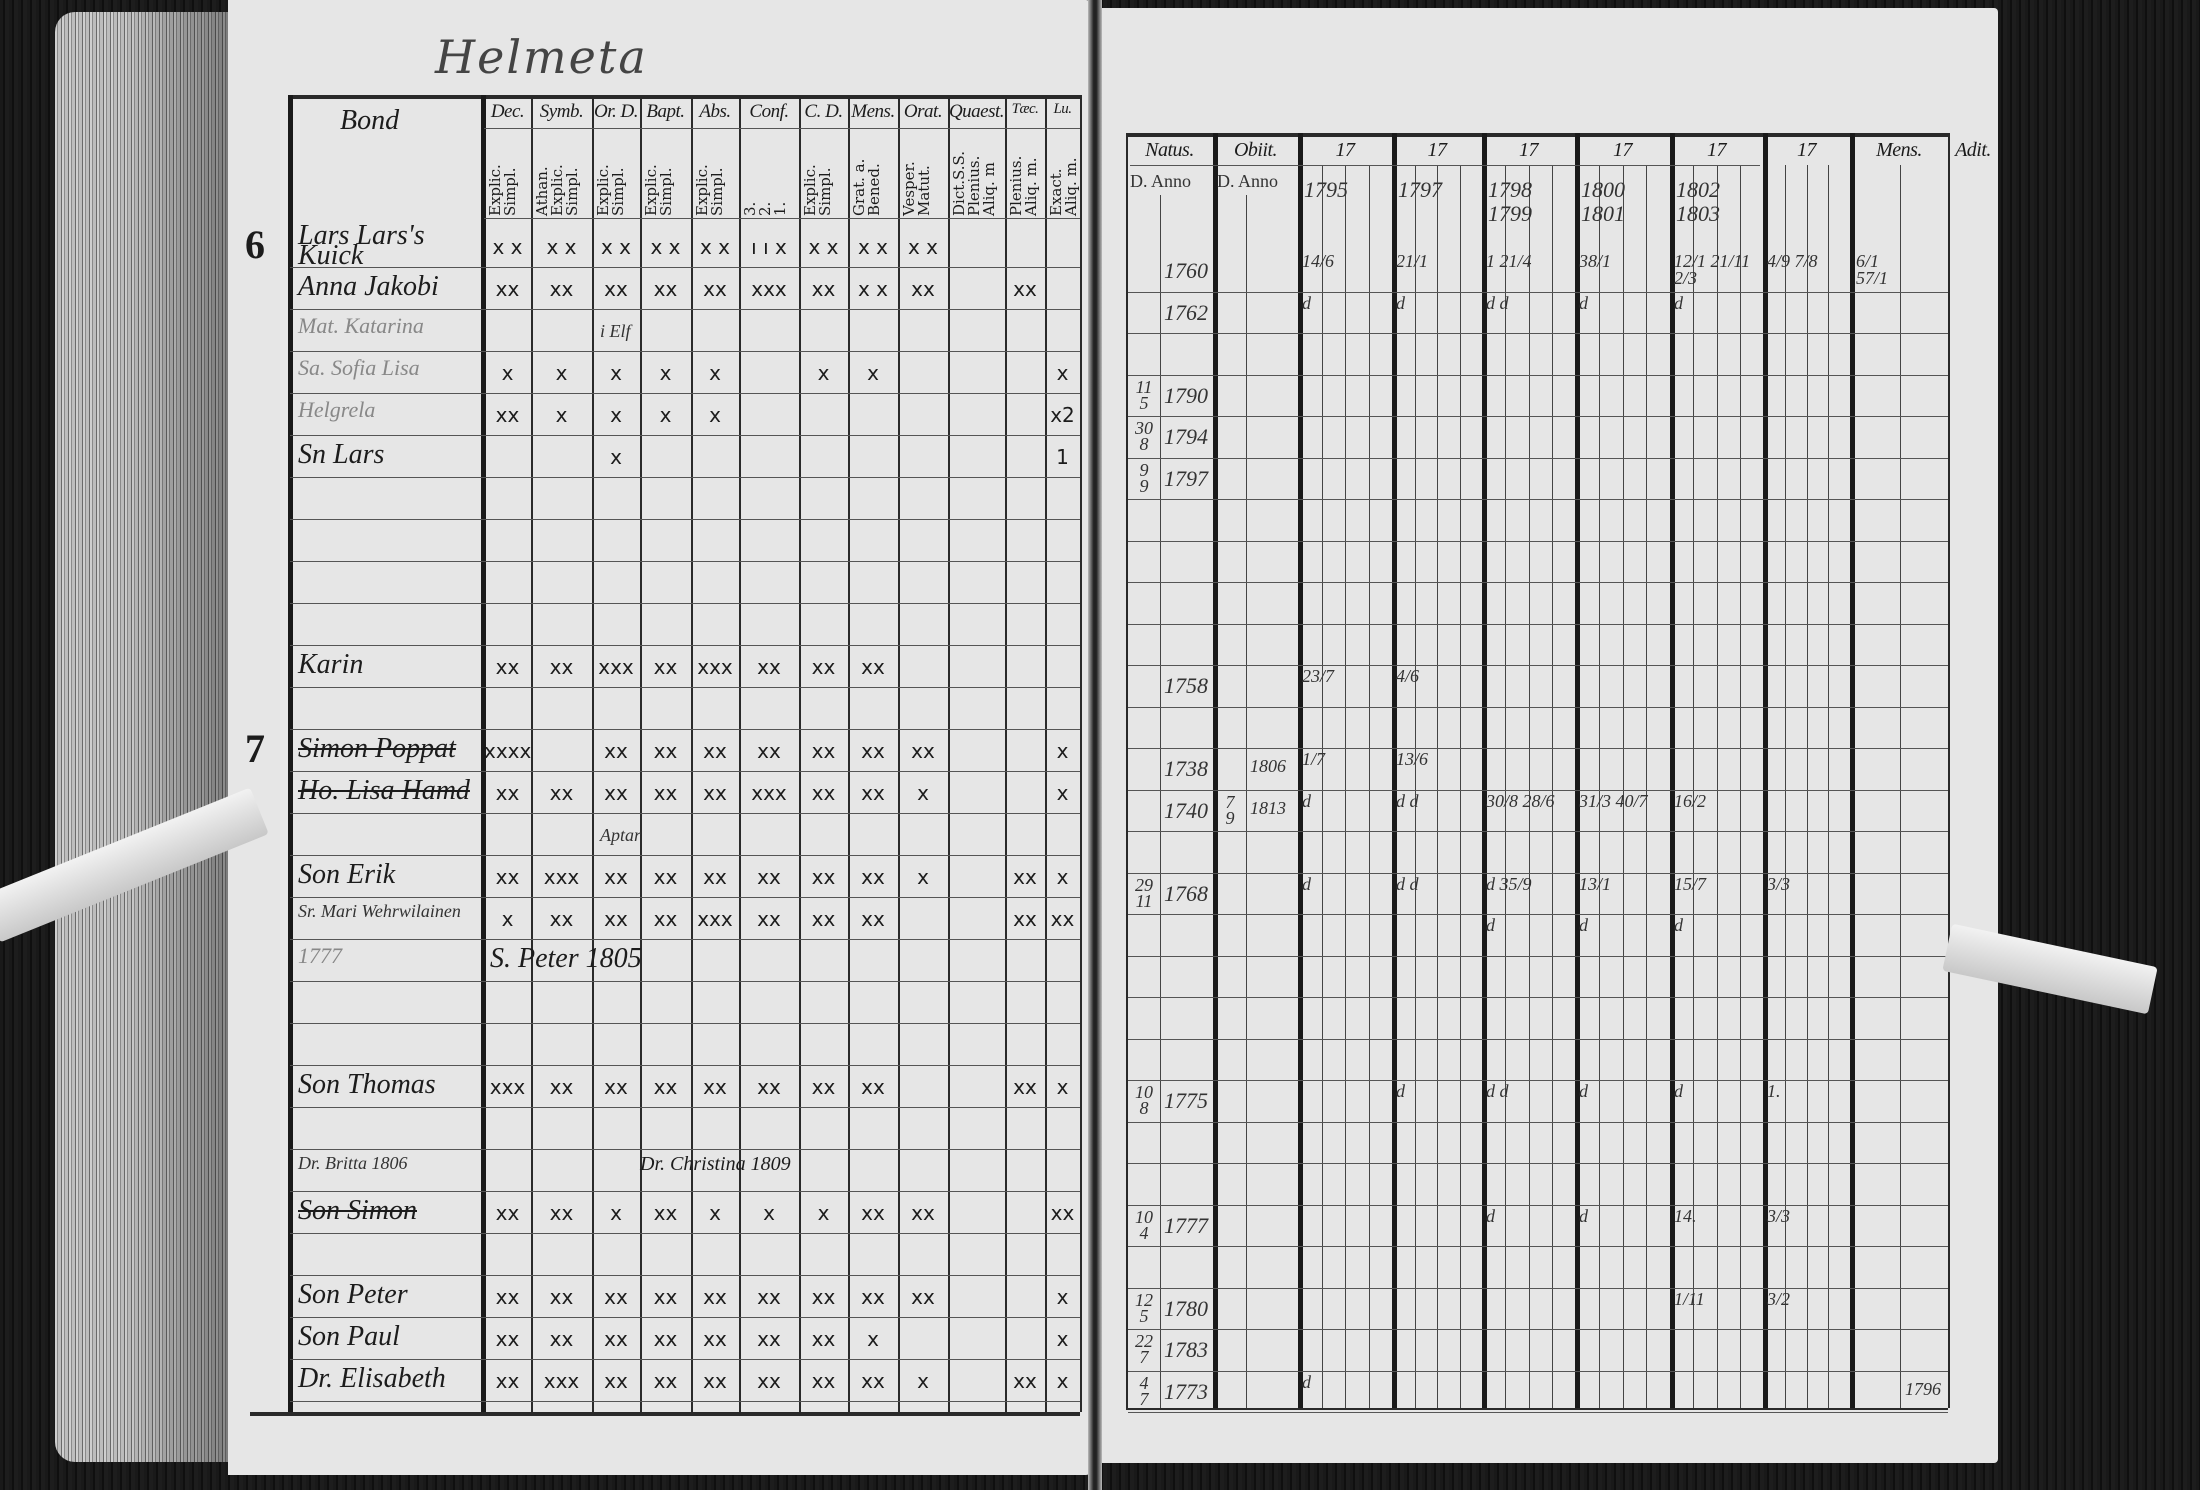 The width and height of the screenshot is (2200, 1490). Describe the element at coordinates (1144, 1307) in the screenshot. I see `birth-day: 12 5` at that location.